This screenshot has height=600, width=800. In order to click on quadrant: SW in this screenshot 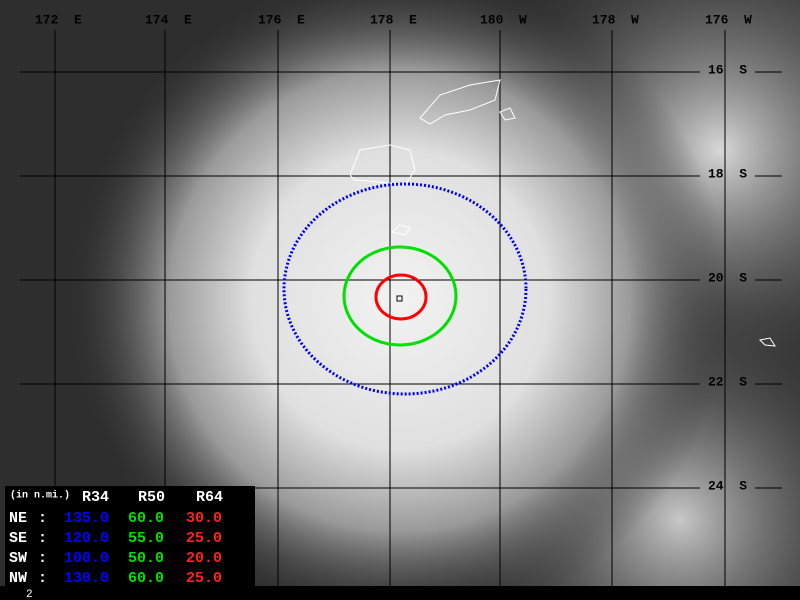, I will do `click(18, 558)`.